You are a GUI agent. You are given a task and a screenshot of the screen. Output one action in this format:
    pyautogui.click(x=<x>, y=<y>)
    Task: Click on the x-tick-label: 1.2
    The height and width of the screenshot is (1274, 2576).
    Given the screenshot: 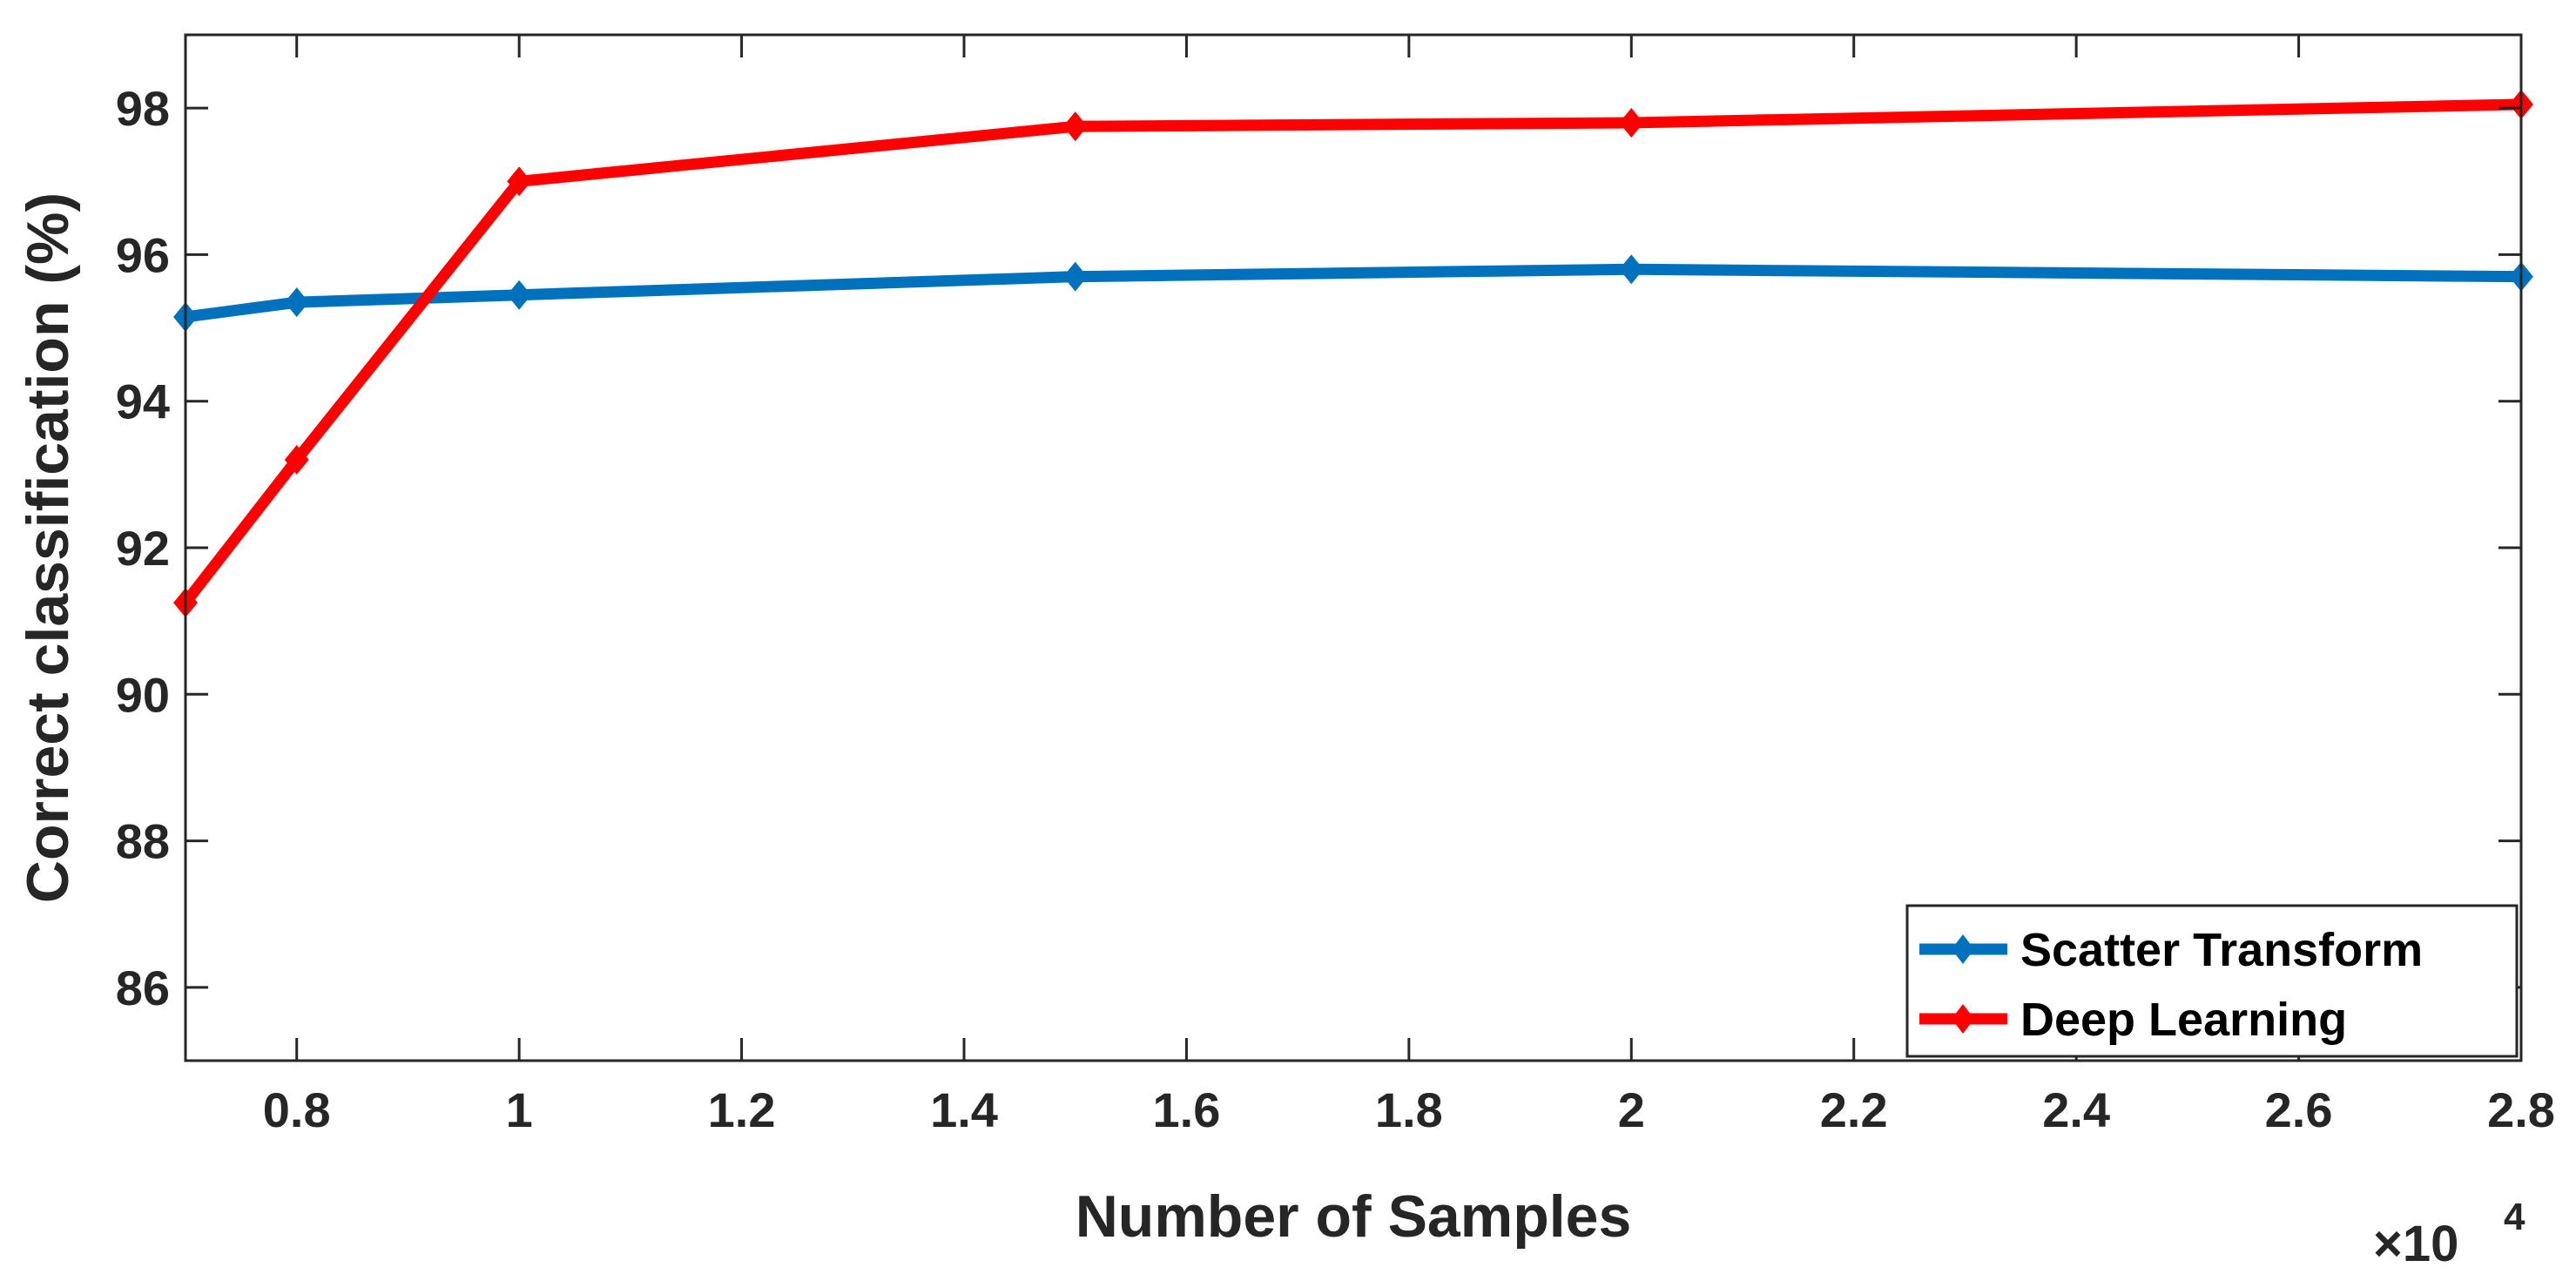 What is the action you would take?
    pyautogui.click(x=742, y=1109)
    